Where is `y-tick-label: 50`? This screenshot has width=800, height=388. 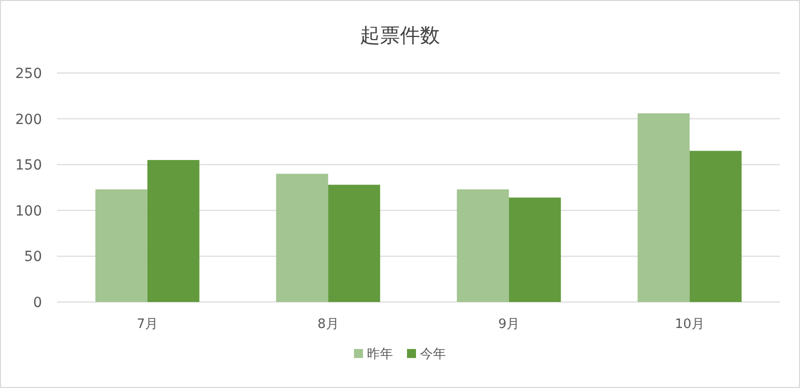 y-tick-label: 50 is located at coordinates (33, 257).